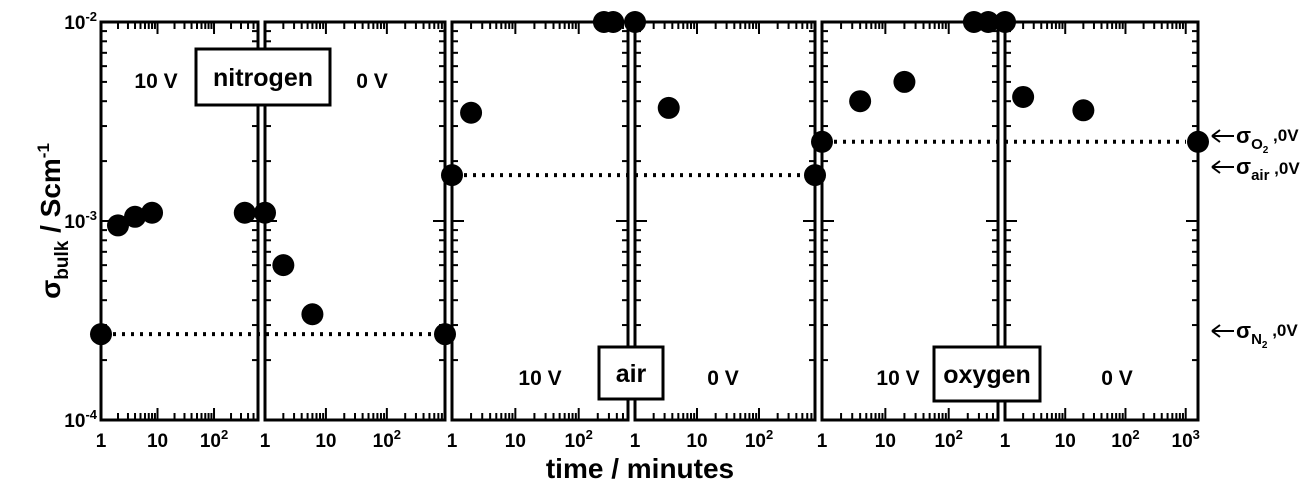  What do you see at coordinates (80, 21) in the screenshot?
I see `y-tick-label: 10⁻²` at bounding box center [80, 21].